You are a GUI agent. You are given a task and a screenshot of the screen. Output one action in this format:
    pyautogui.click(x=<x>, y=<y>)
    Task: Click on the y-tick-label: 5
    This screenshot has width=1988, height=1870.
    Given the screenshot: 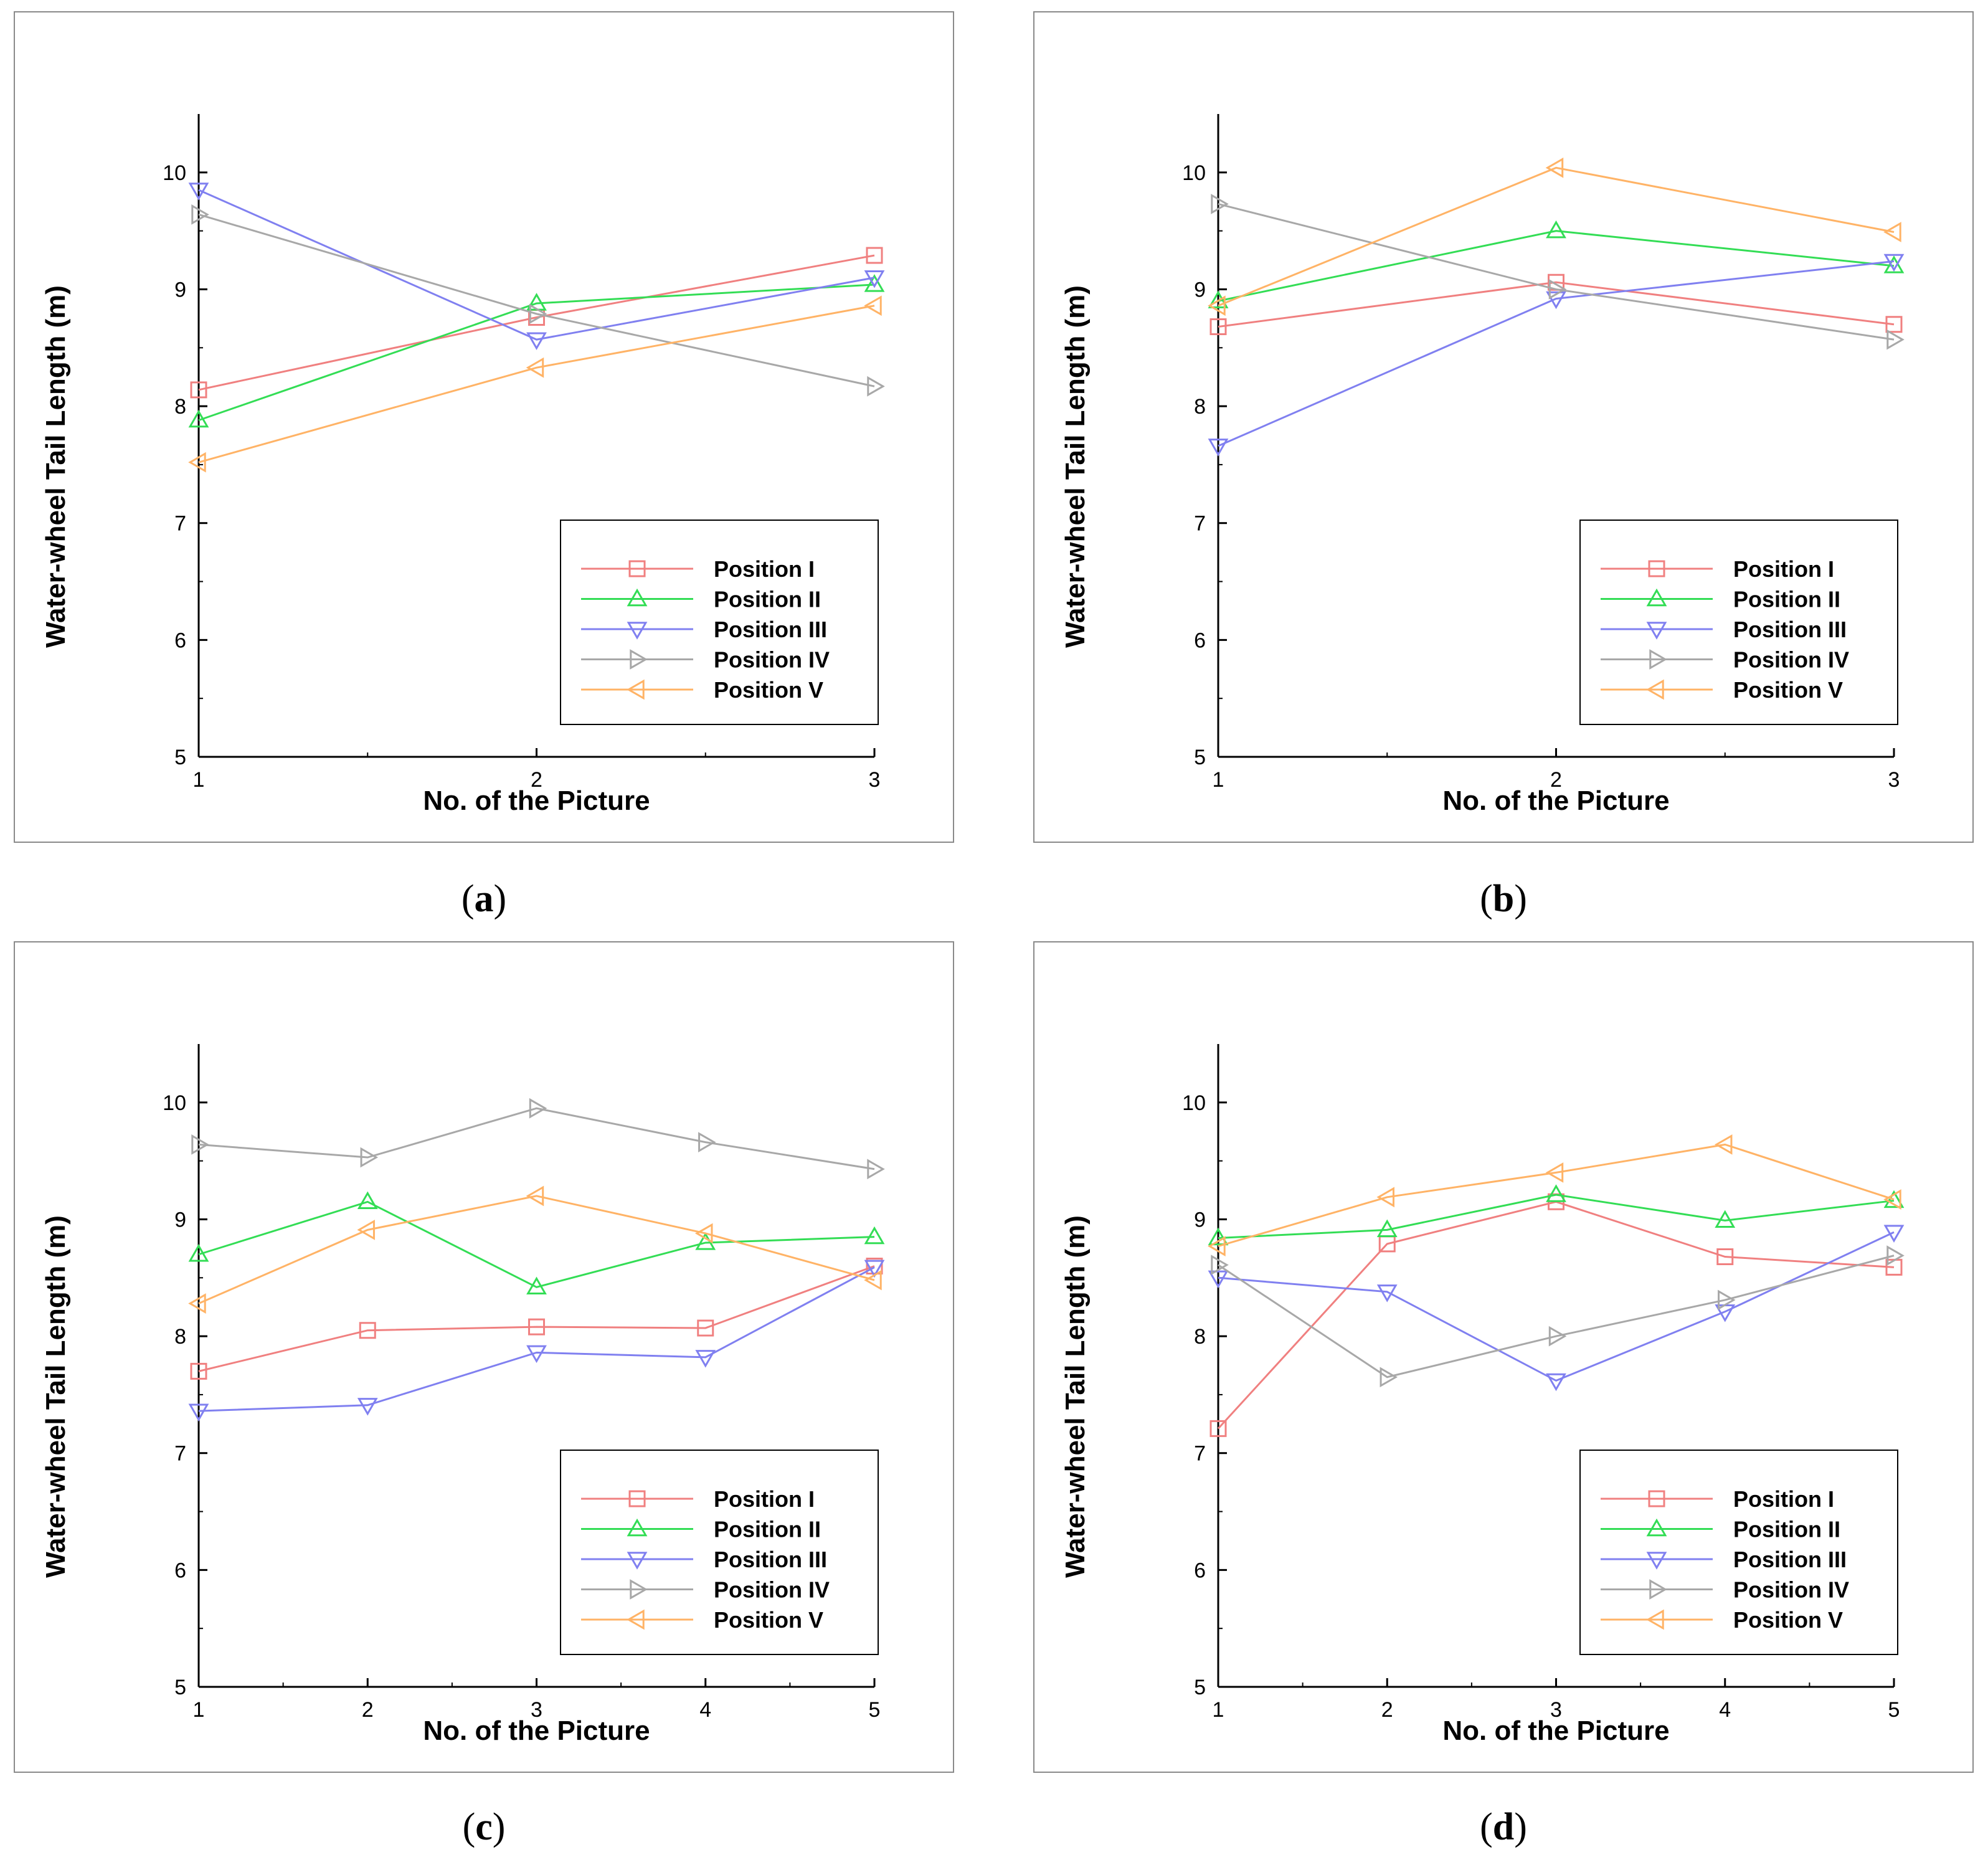 What is the action you would take?
    pyautogui.click(x=1200, y=758)
    